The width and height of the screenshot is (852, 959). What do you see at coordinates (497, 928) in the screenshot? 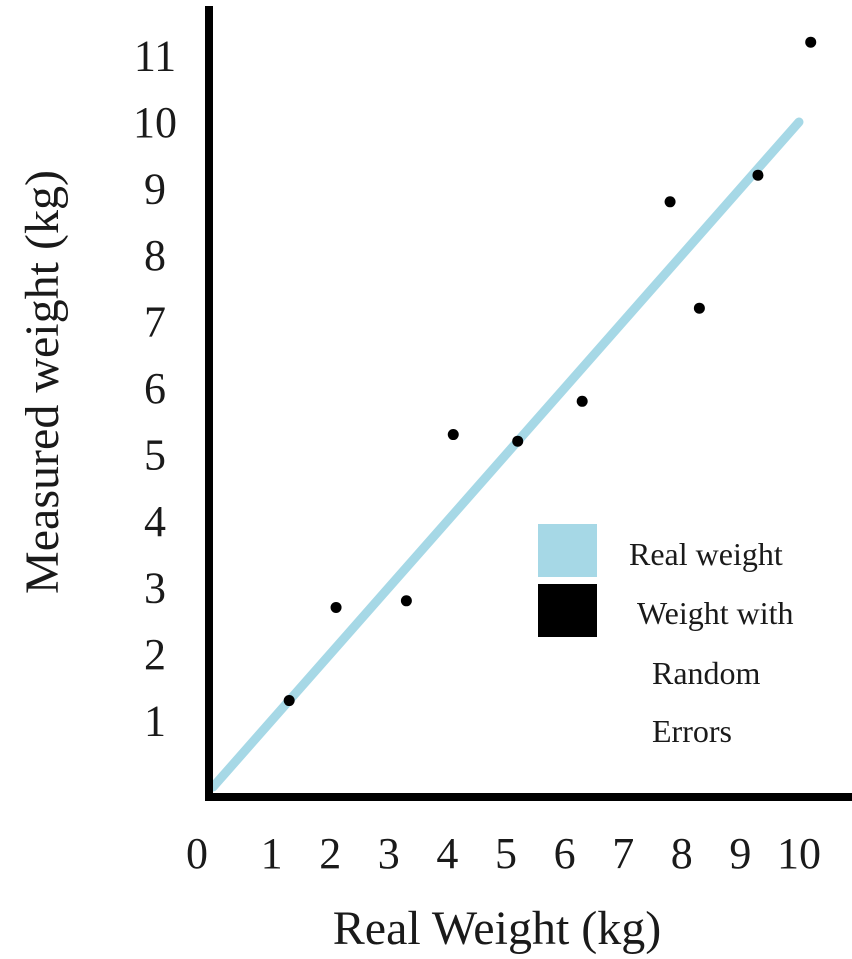
I see `x-axis-title: Real Weight (kg)` at bounding box center [497, 928].